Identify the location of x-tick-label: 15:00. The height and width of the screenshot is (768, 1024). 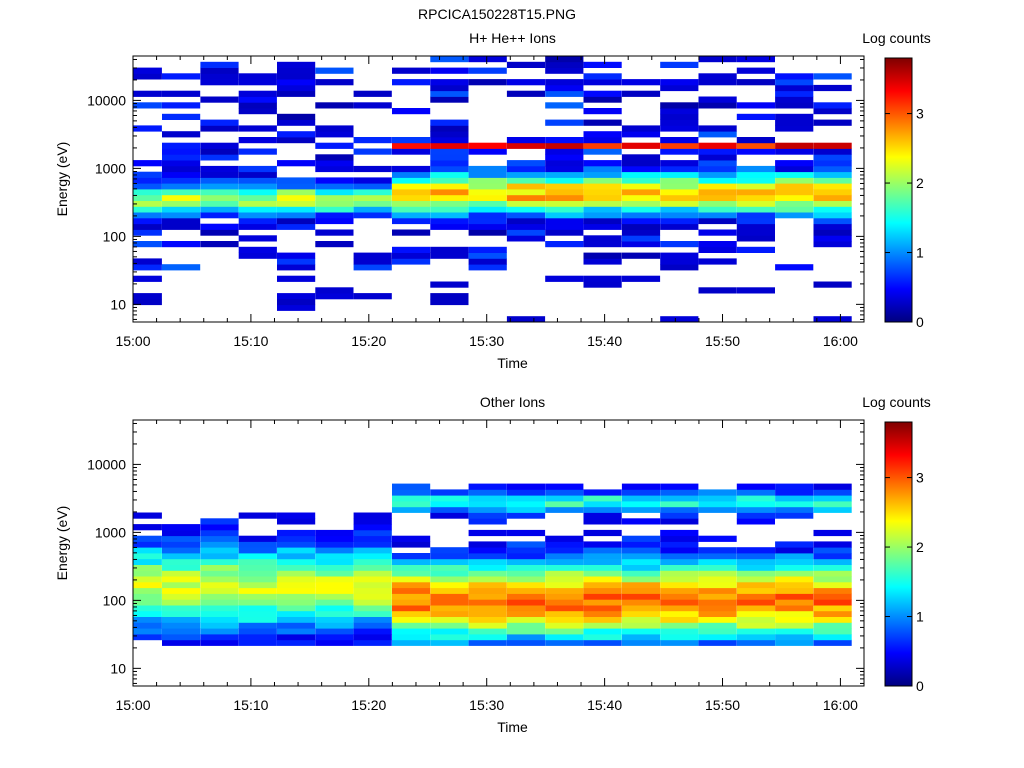
(132, 341).